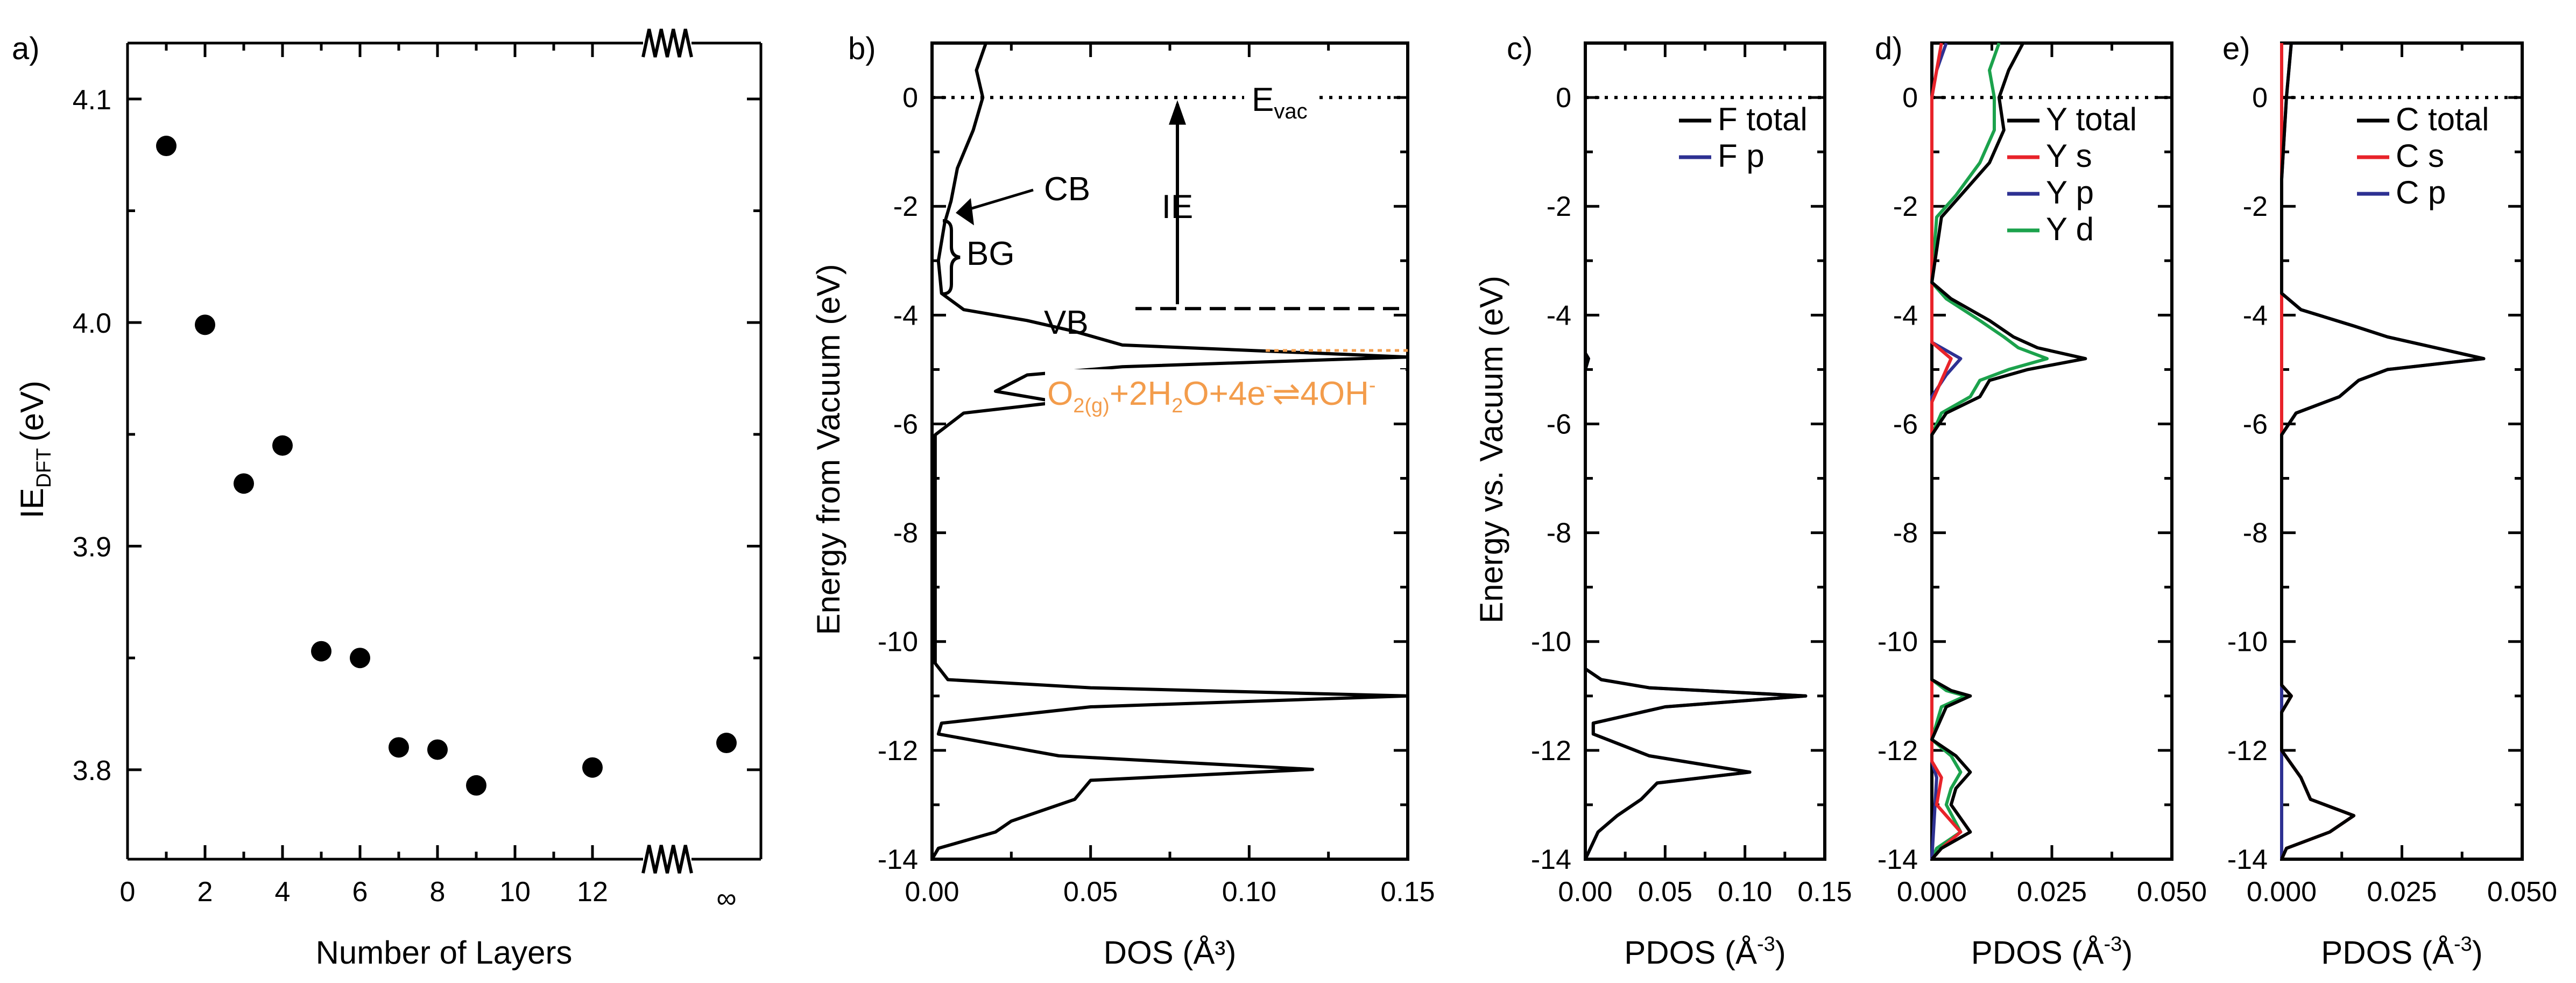 This screenshot has height=983, width=2576. I want to click on ytick-label: -8, so click(905, 533).